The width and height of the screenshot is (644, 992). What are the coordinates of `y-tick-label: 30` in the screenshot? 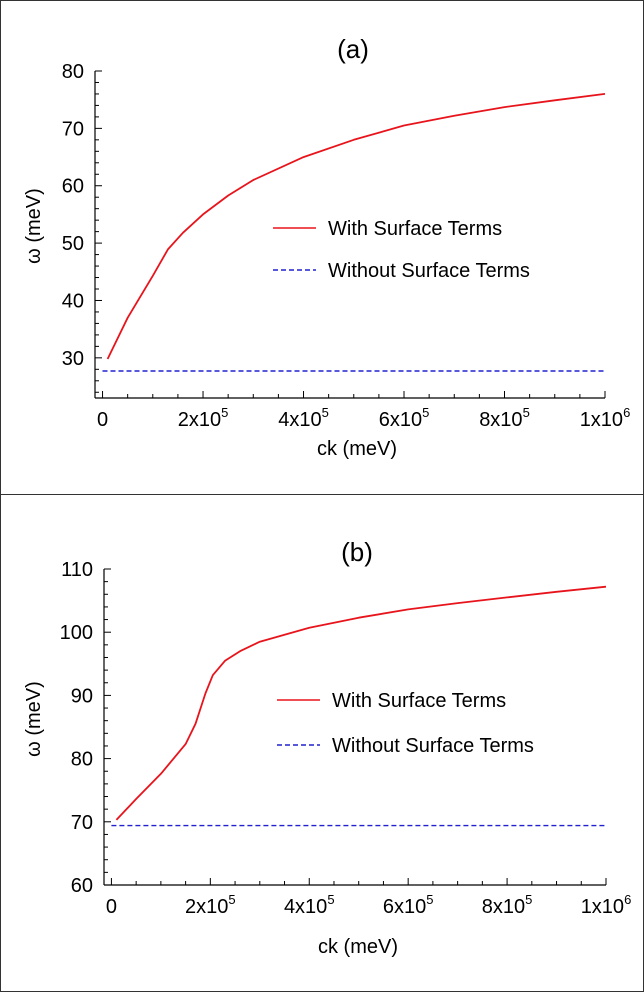 It's located at (73, 359).